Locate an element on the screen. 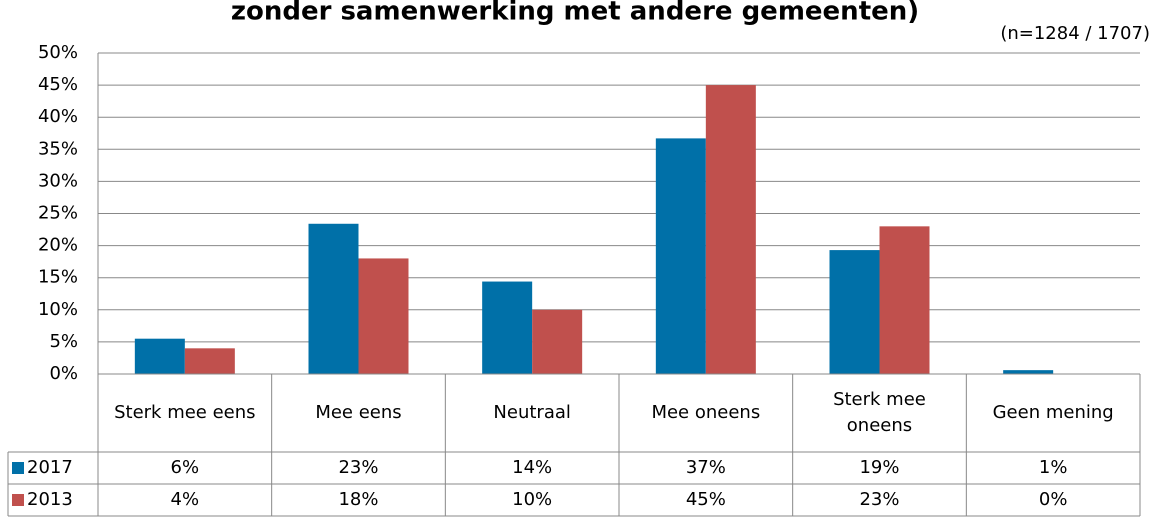  x-tick-label: Neutraal is located at coordinates (532, 412).